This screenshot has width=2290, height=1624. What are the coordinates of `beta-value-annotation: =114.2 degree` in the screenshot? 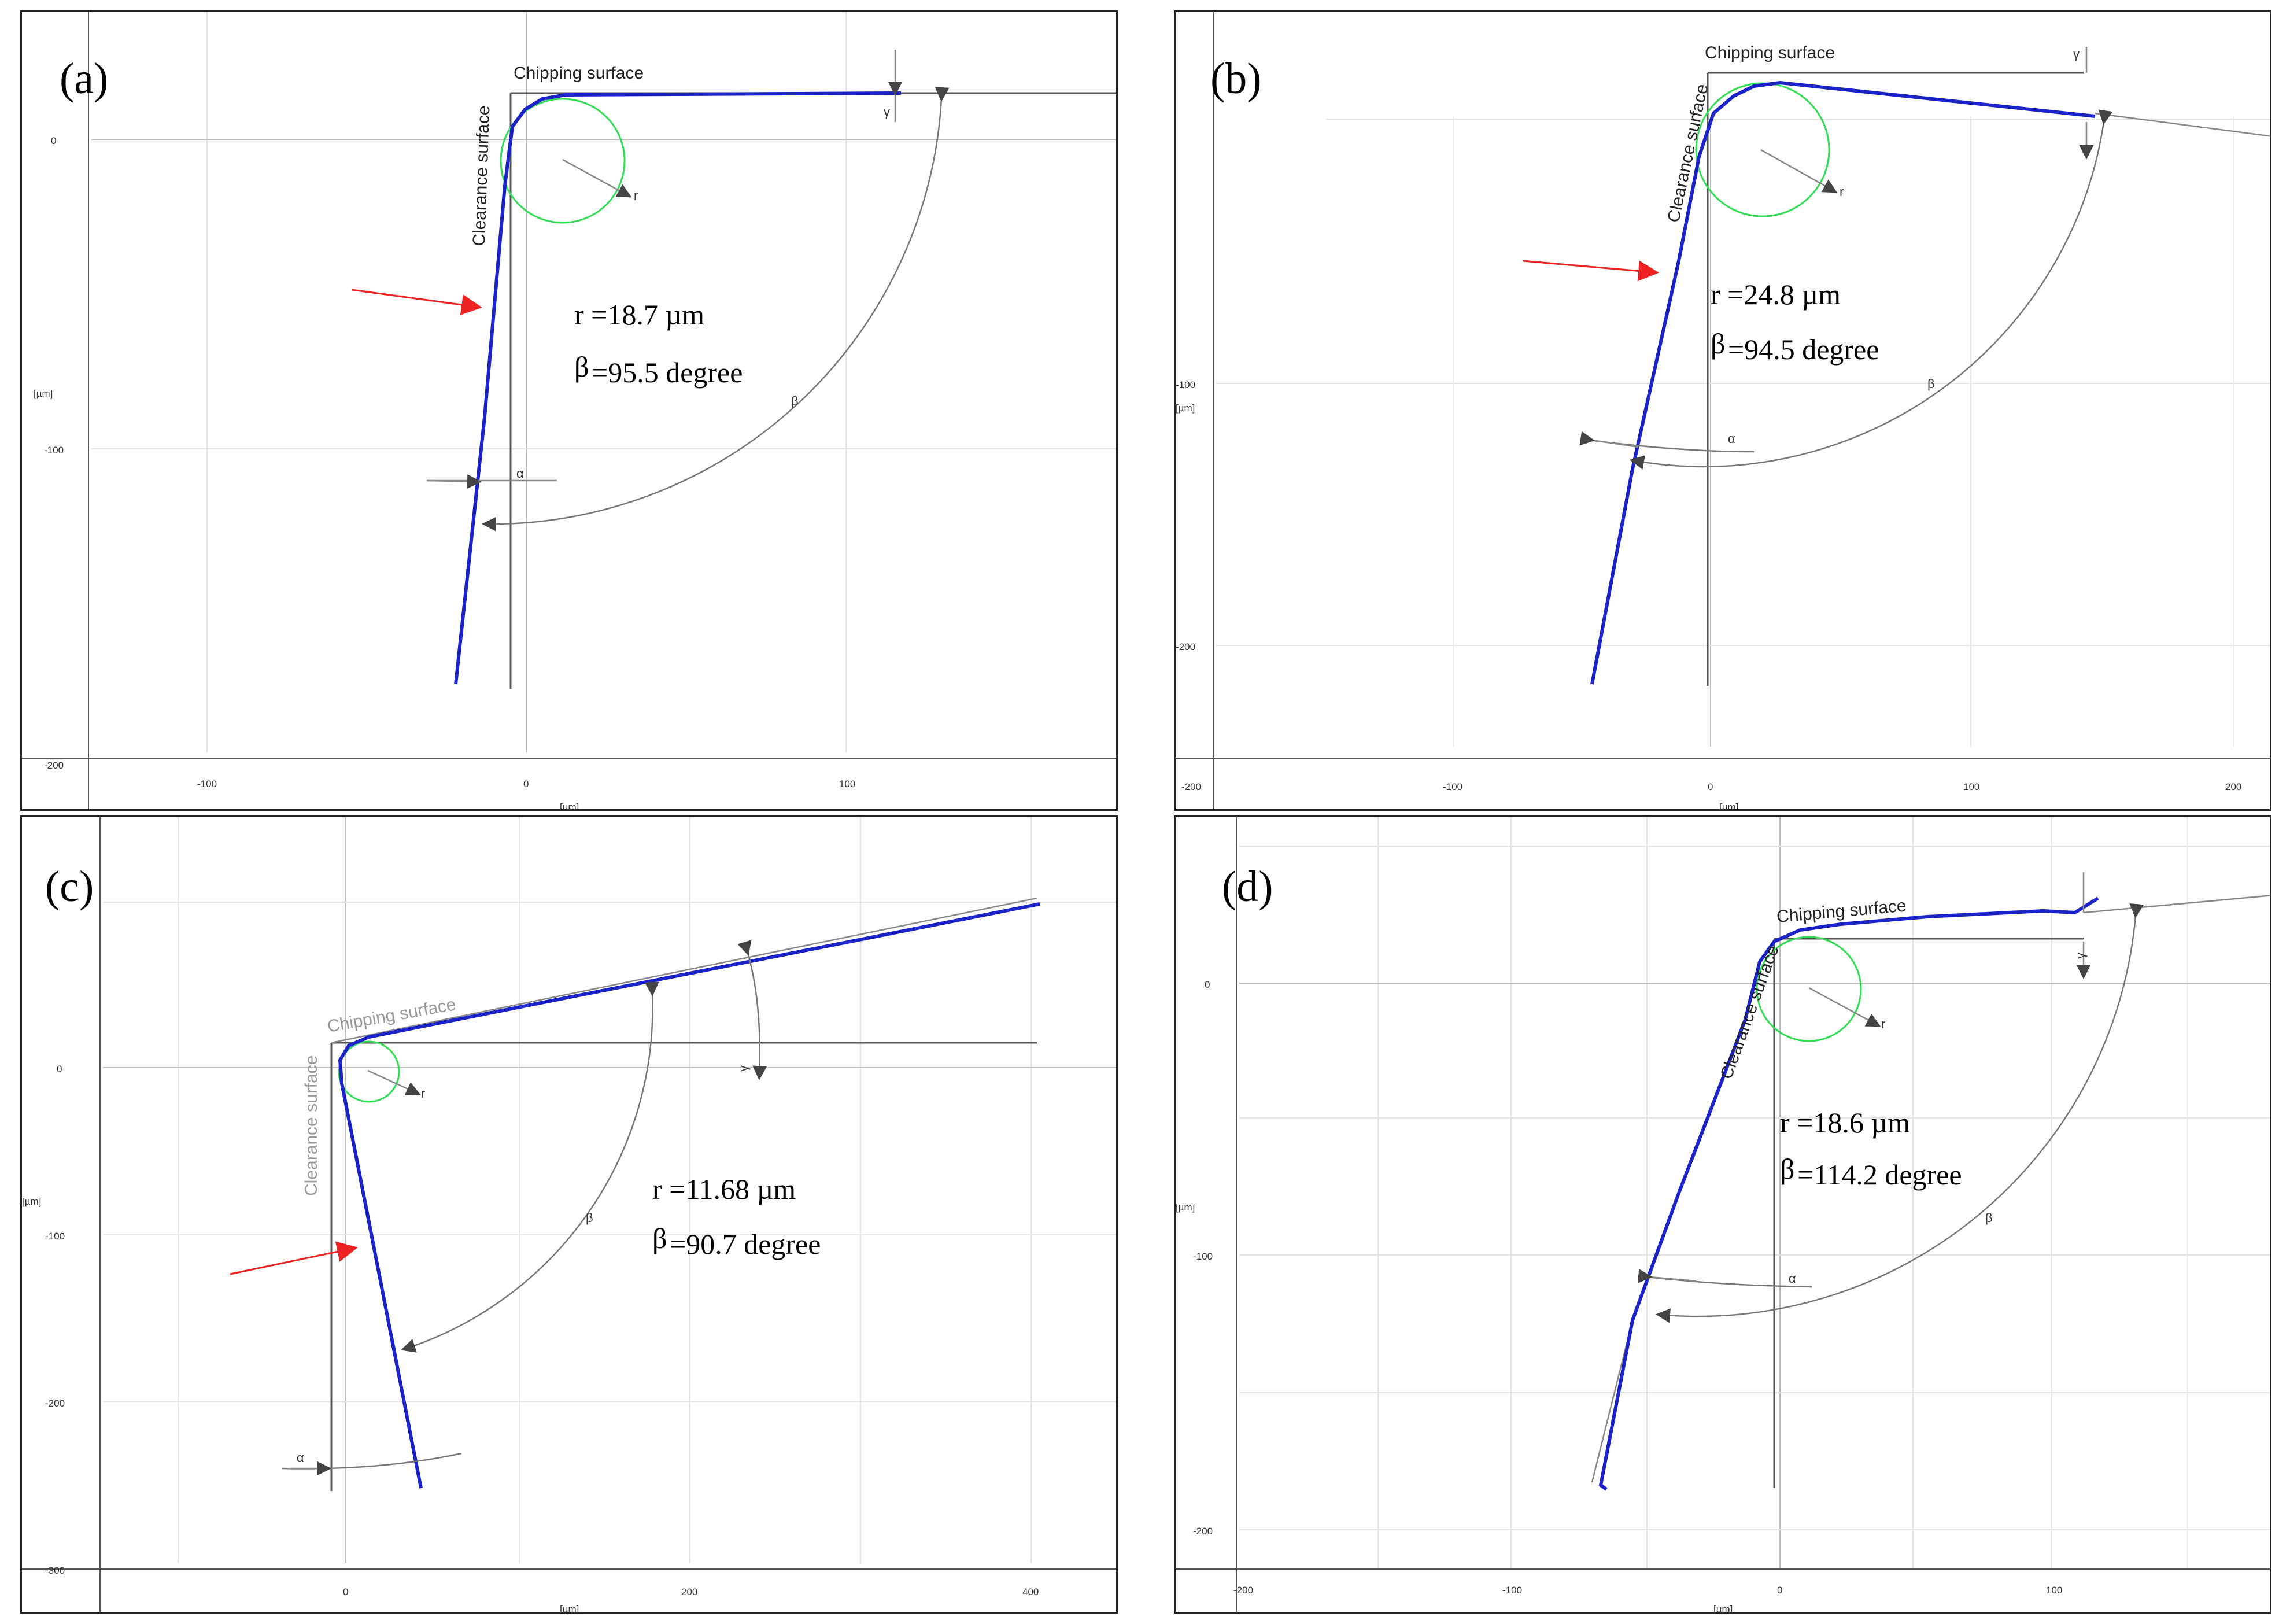 It's located at (1879, 1174).